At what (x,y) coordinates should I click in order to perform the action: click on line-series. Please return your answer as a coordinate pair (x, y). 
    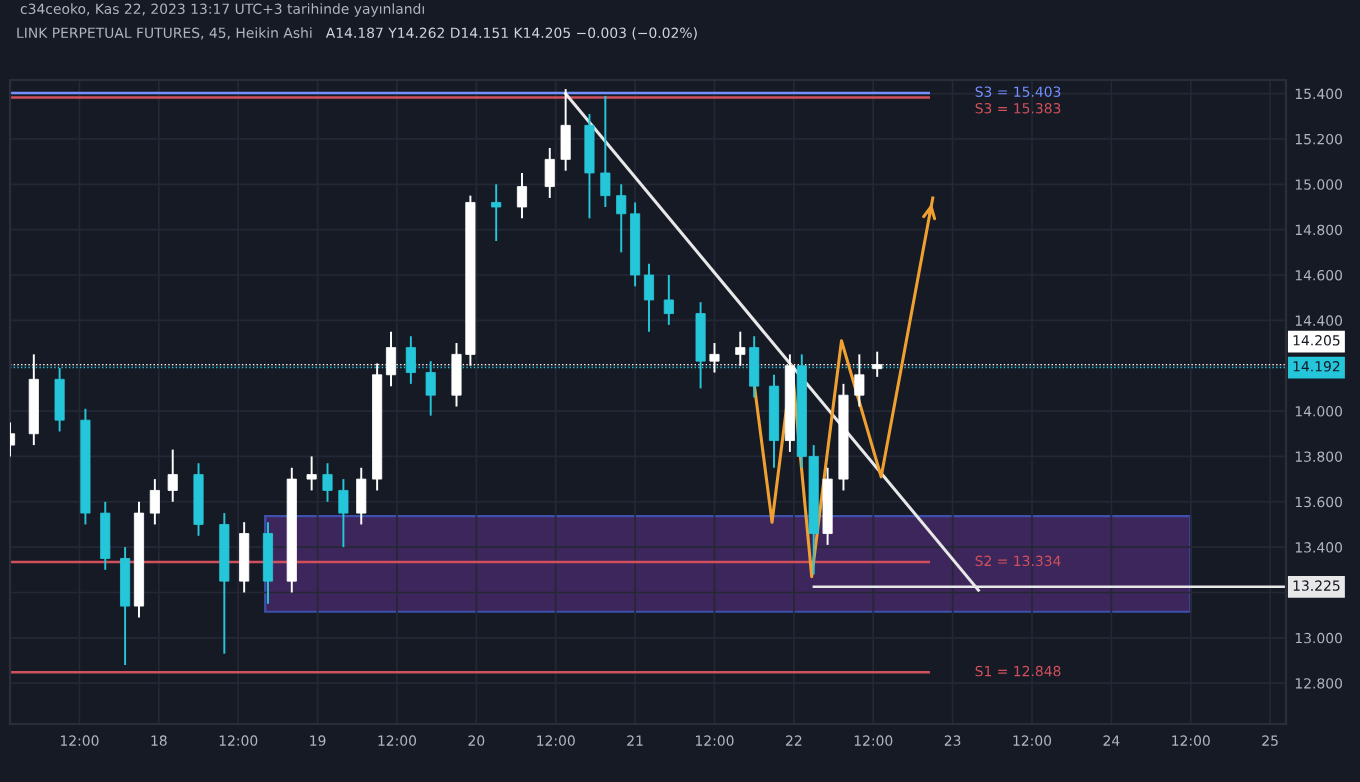
    Looking at the image, I should click on (843, 387).